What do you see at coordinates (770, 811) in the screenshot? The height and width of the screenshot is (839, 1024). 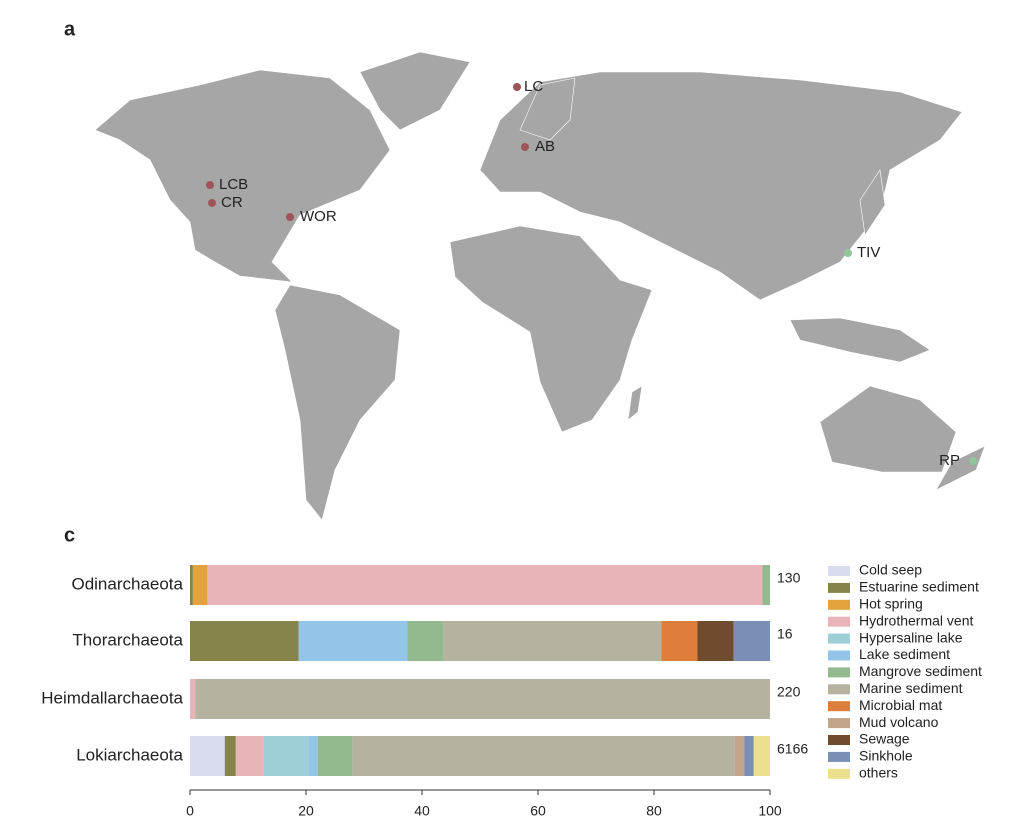 I see `x-tick-label: 100` at bounding box center [770, 811].